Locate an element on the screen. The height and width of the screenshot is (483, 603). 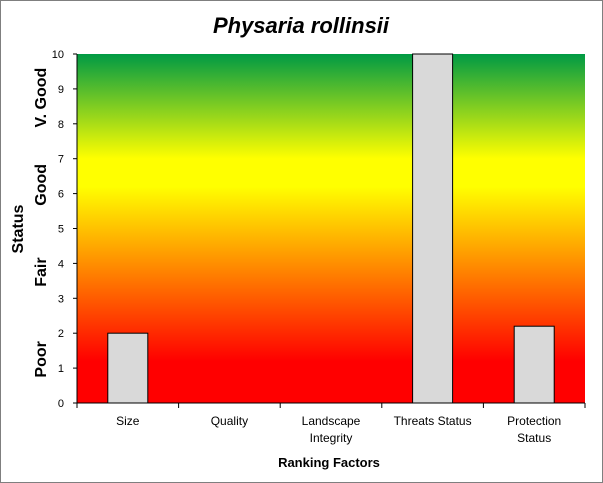
y-tick-label: 4 is located at coordinates (61, 264).